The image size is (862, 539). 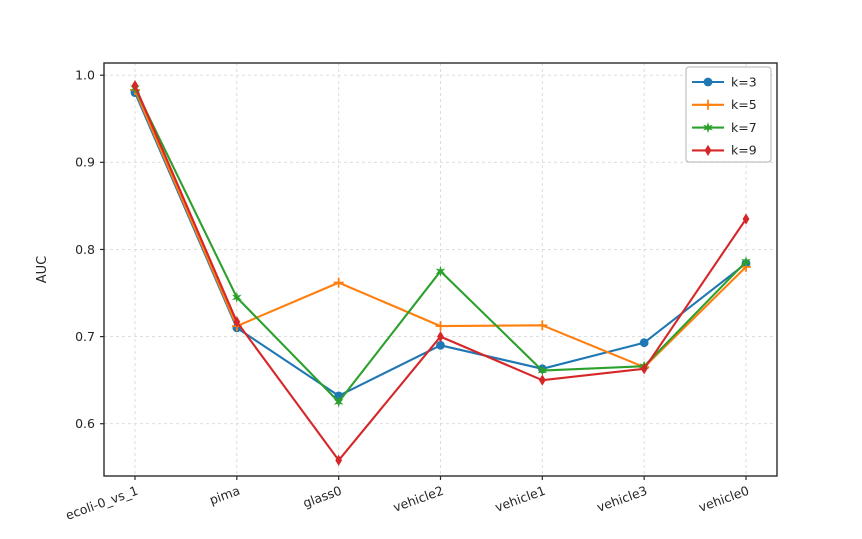 What do you see at coordinates (85, 249) in the screenshot?
I see `y-tick-label: 0.8` at bounding box center [85, 249].